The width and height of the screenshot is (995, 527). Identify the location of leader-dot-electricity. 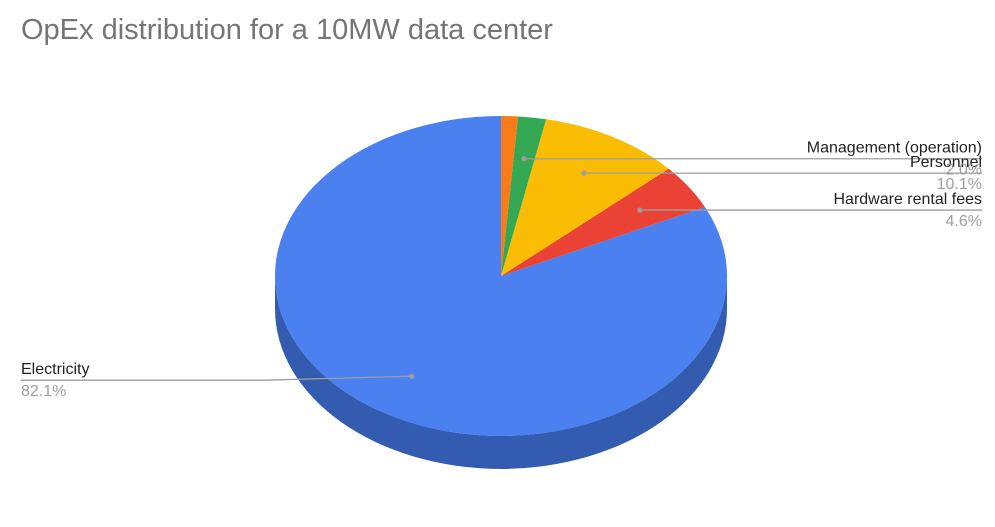
(412, 376).